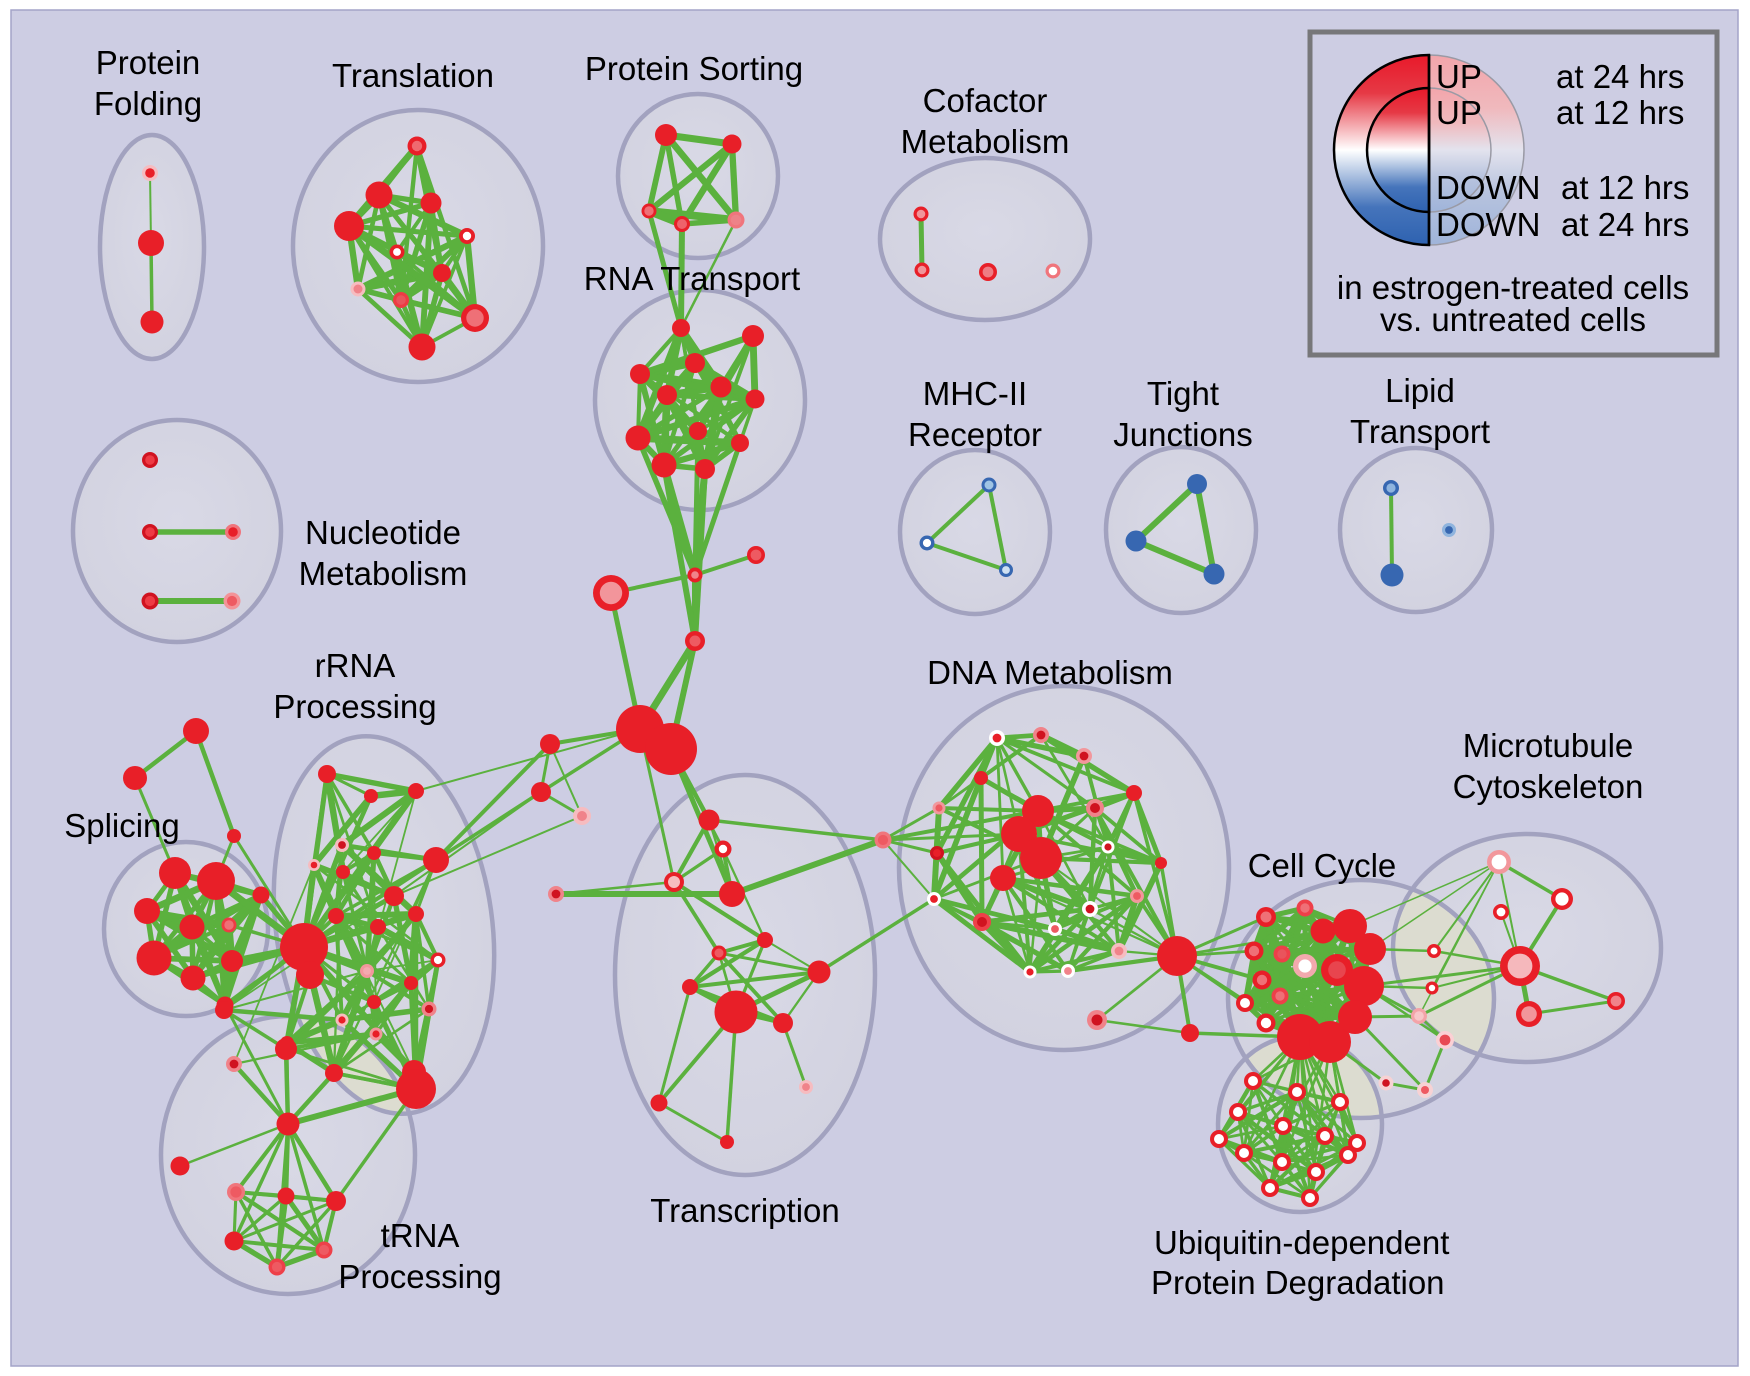 This screenshot has height=1376, width=1750. Describe the element at coordinates (1548, 745) in the screenshot. I see `svg-text: Microtubule` at that location.